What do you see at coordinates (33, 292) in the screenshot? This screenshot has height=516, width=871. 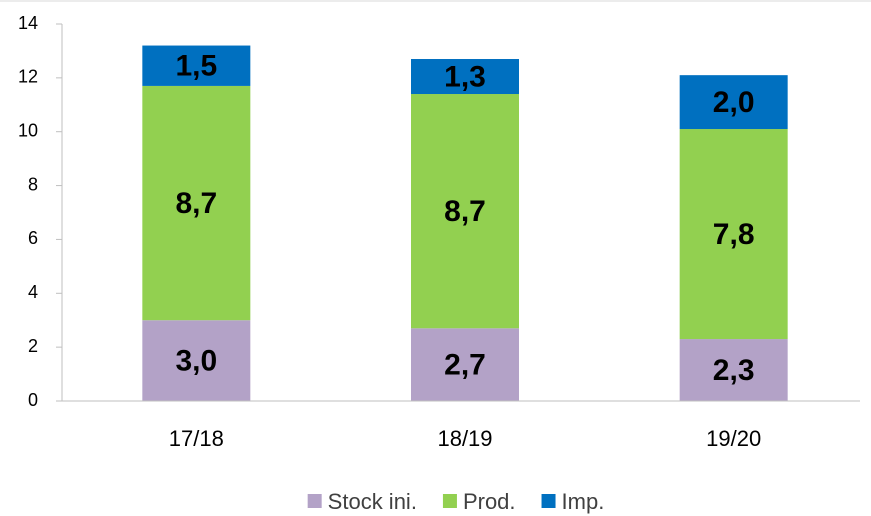 I see `y-tick-label: 4` at bounding box center [33, 292].